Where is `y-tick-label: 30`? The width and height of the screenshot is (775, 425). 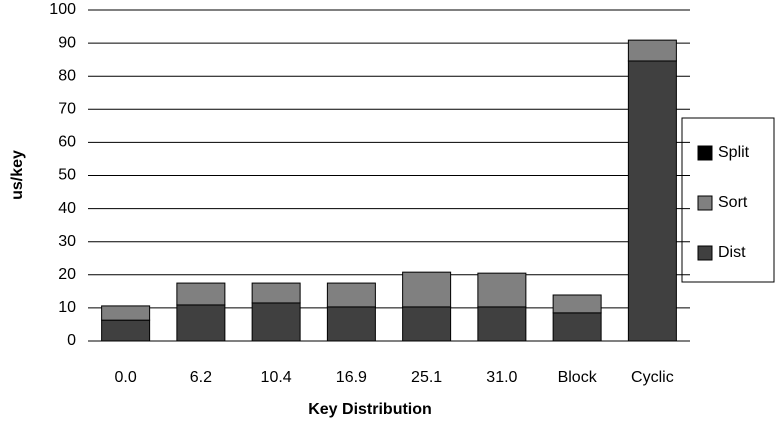 y-tick-label: 30 is located at coordinates (67, 241).